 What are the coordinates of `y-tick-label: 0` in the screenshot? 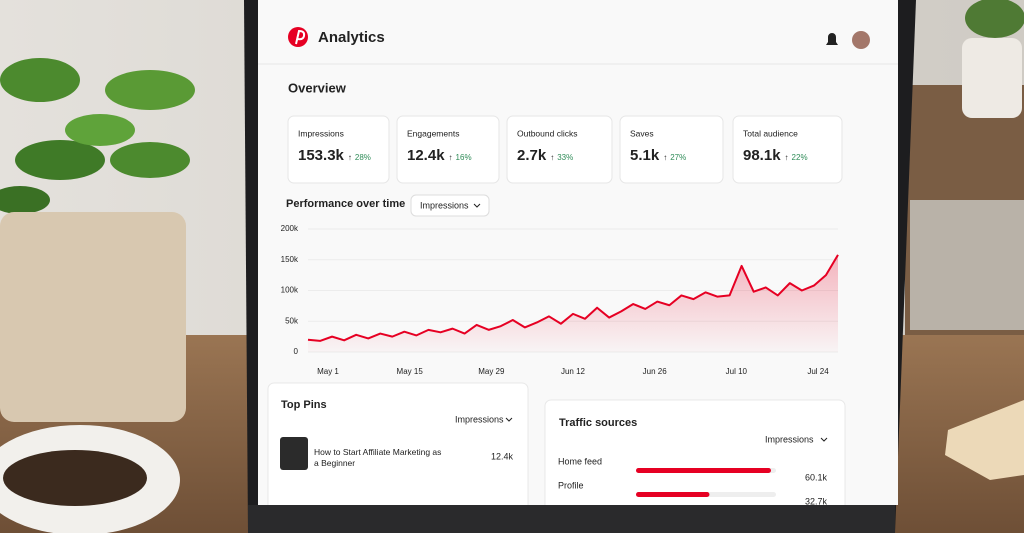 It's located at (296, 351).